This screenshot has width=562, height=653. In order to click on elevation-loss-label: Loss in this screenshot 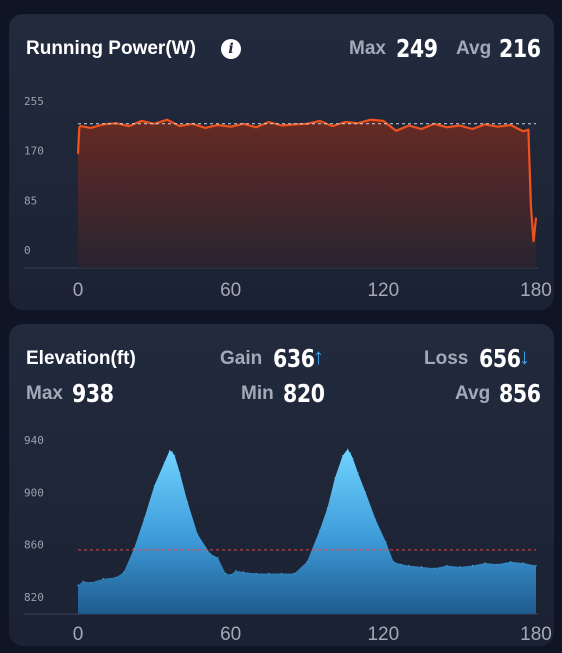, I will do `click(446, 358)`.